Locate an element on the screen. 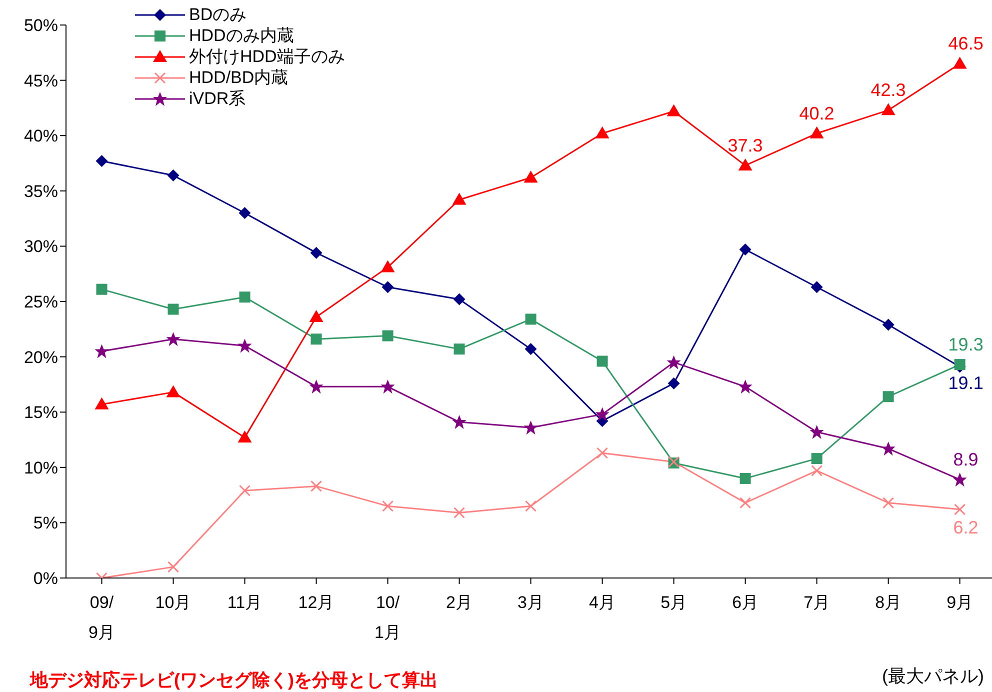 Image resolution: width=992 pixels, height=692 pixels. y-tick-label: 35% is located at coordinates (41, 191).